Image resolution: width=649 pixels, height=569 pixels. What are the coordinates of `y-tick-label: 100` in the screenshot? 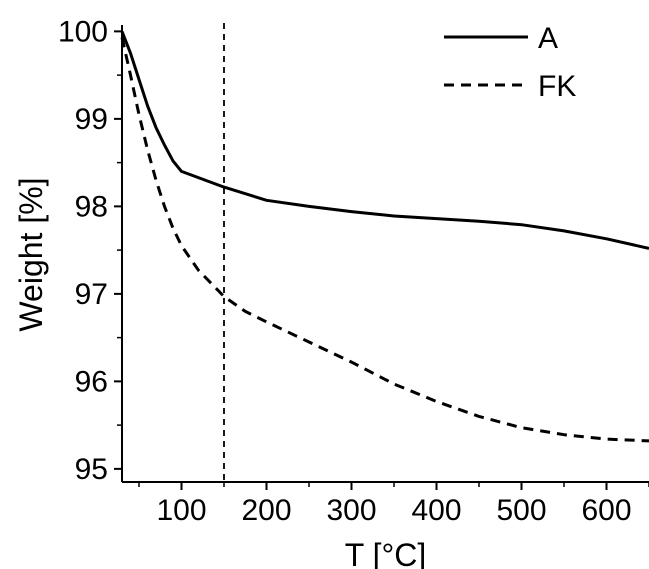 It's located at (83, 31).